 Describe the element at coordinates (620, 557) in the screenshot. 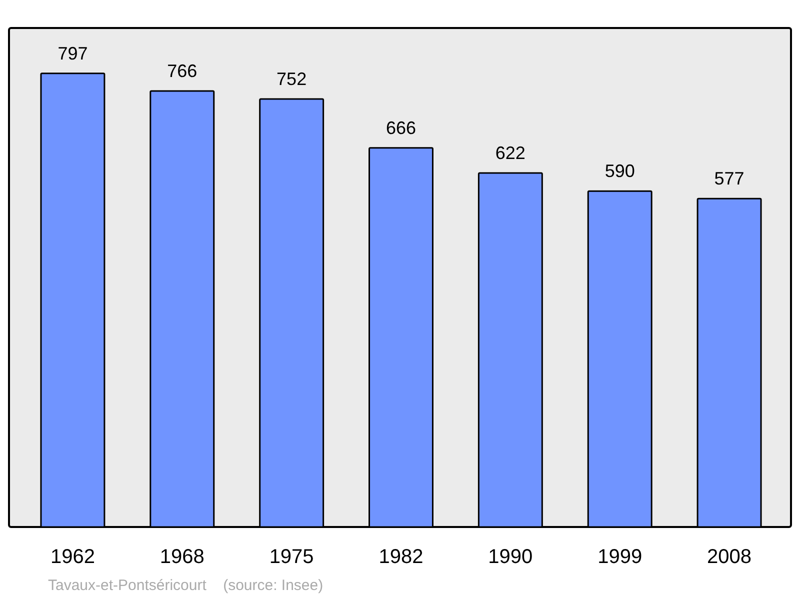

I see `x-tick-label: 1999` at that location.